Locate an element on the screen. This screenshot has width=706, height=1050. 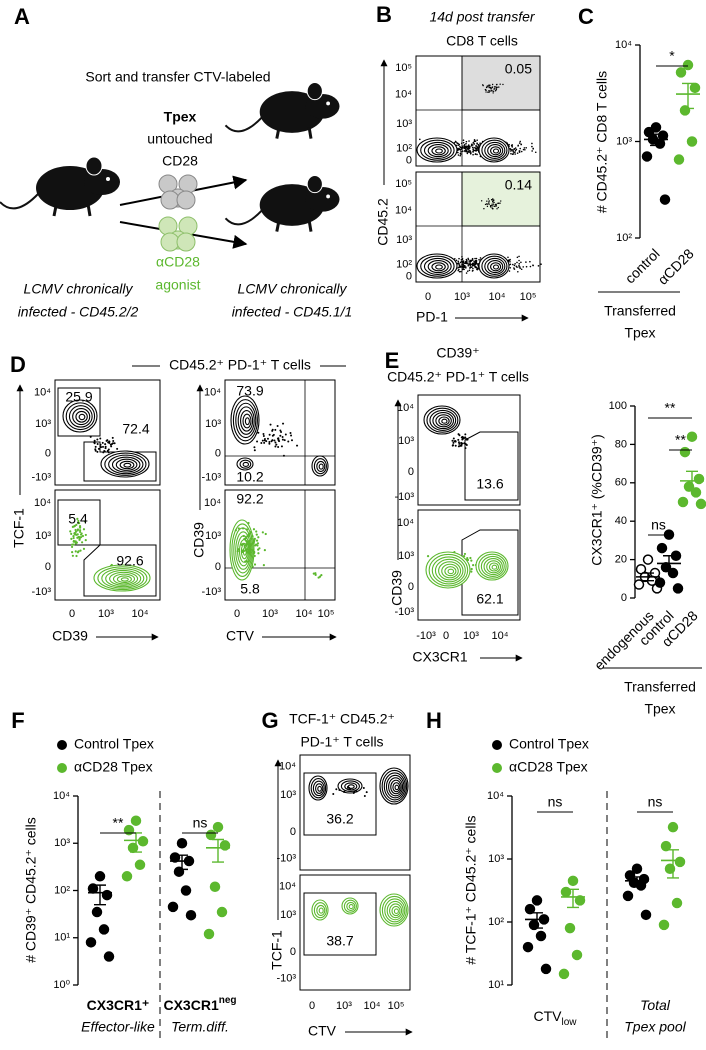
error-bar is located at coordinates (688, 96).